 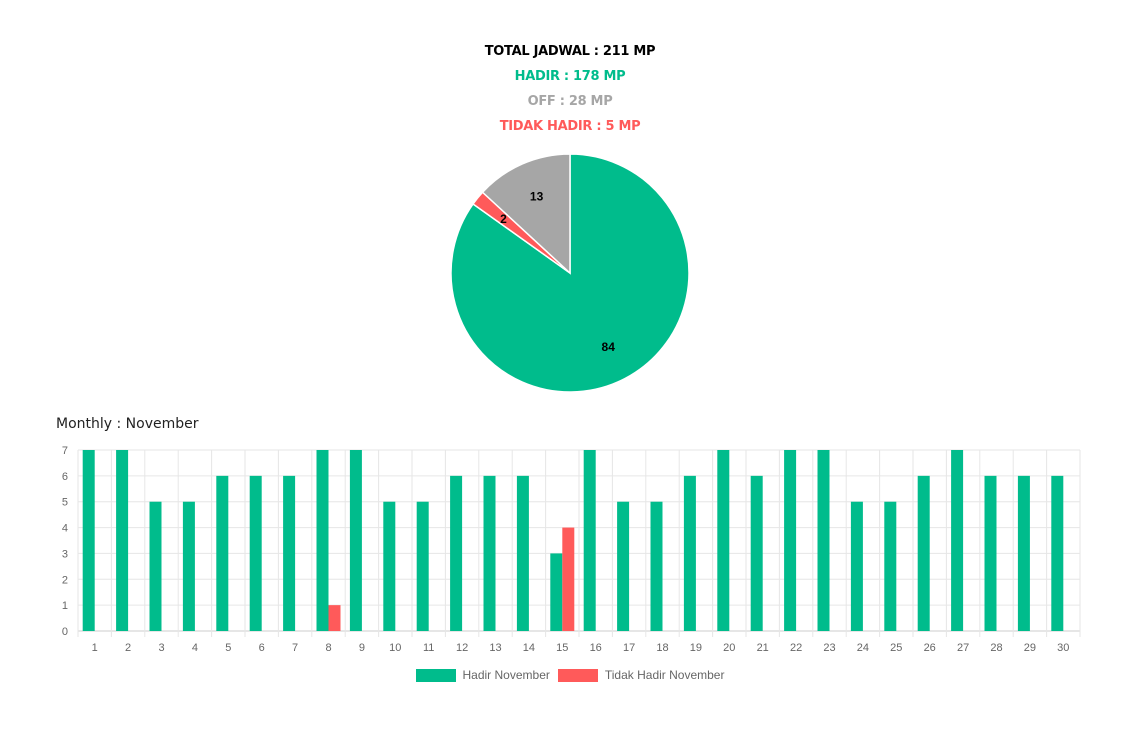 I want to click on legend-item-hadir: Hadir November, so click(x=482, y=675).